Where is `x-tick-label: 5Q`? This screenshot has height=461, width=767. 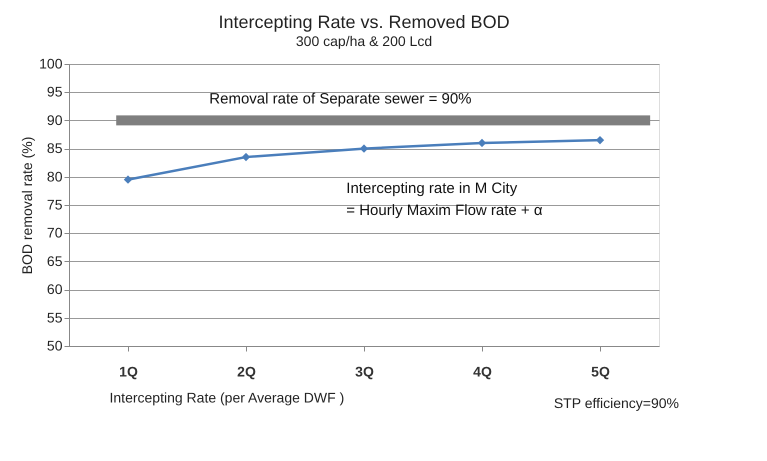
x-tick-label: 5Q is located at coordinates (600, 372).